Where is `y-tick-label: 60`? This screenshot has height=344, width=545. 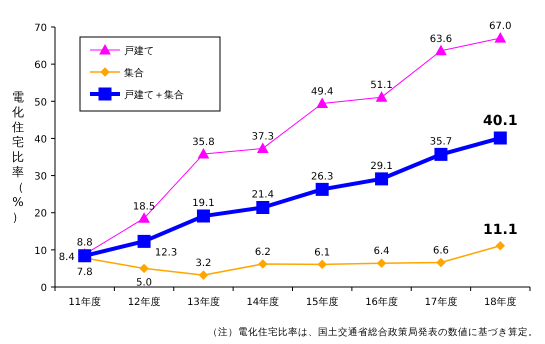
y-tick-label: 60 is located at coordinates (40, 66).